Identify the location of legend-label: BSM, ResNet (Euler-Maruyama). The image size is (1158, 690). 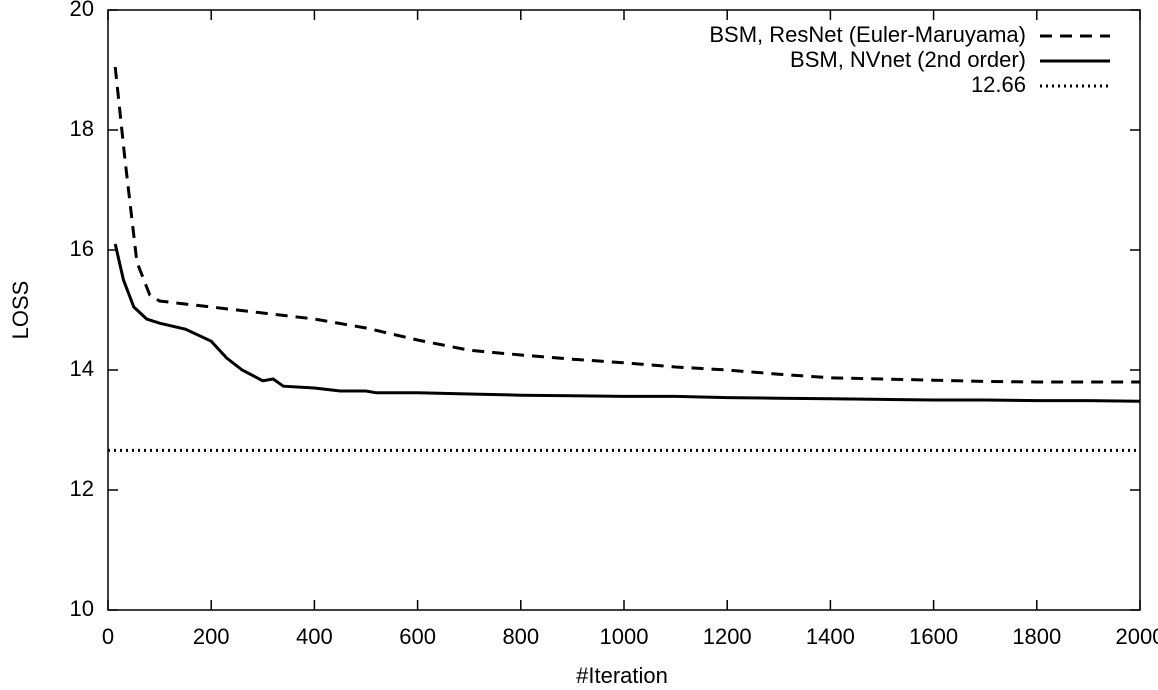
(867, 34).